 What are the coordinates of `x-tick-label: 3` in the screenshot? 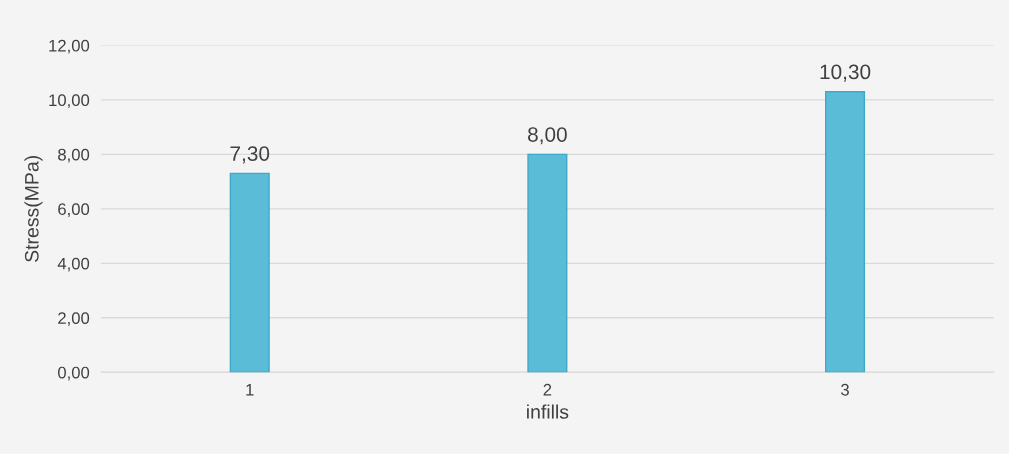 It's located at (845, 389).